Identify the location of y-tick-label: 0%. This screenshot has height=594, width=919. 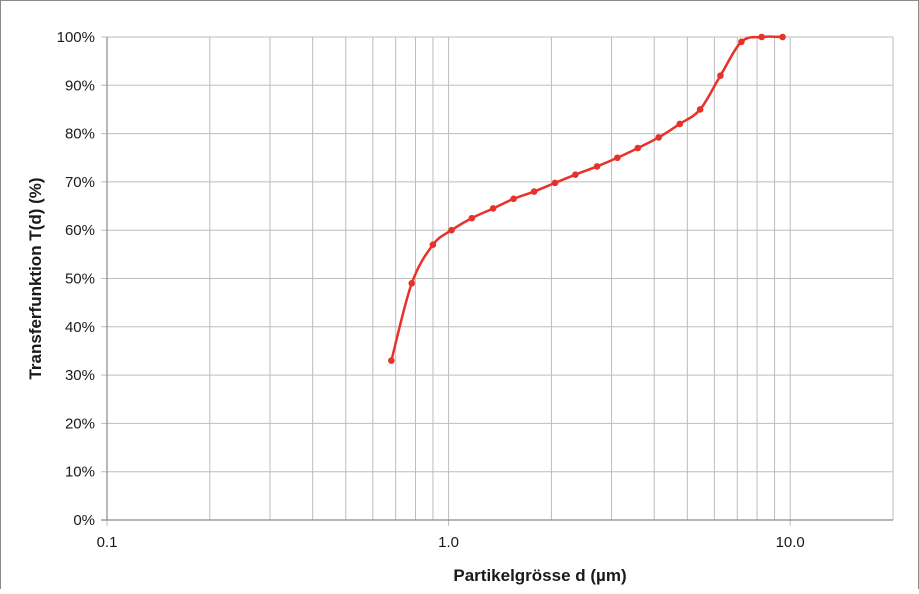
(84, 520).